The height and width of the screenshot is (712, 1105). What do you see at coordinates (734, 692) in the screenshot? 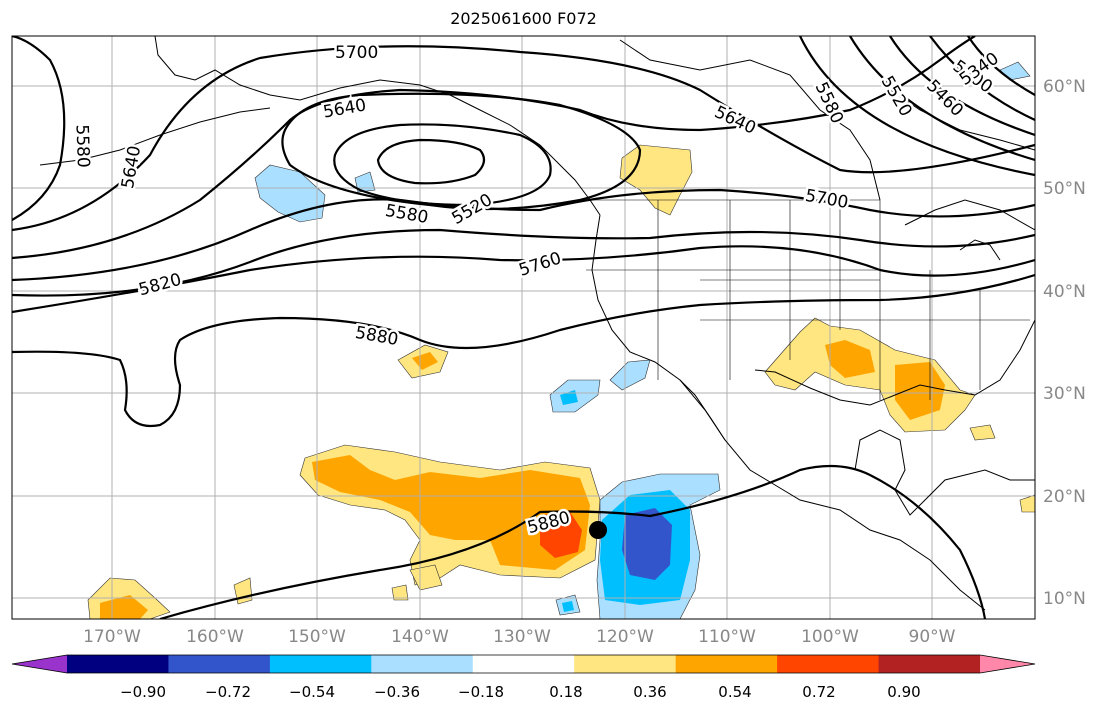
I see `colorbar-tick-label: 0.54` at bounding box center [734, 692].